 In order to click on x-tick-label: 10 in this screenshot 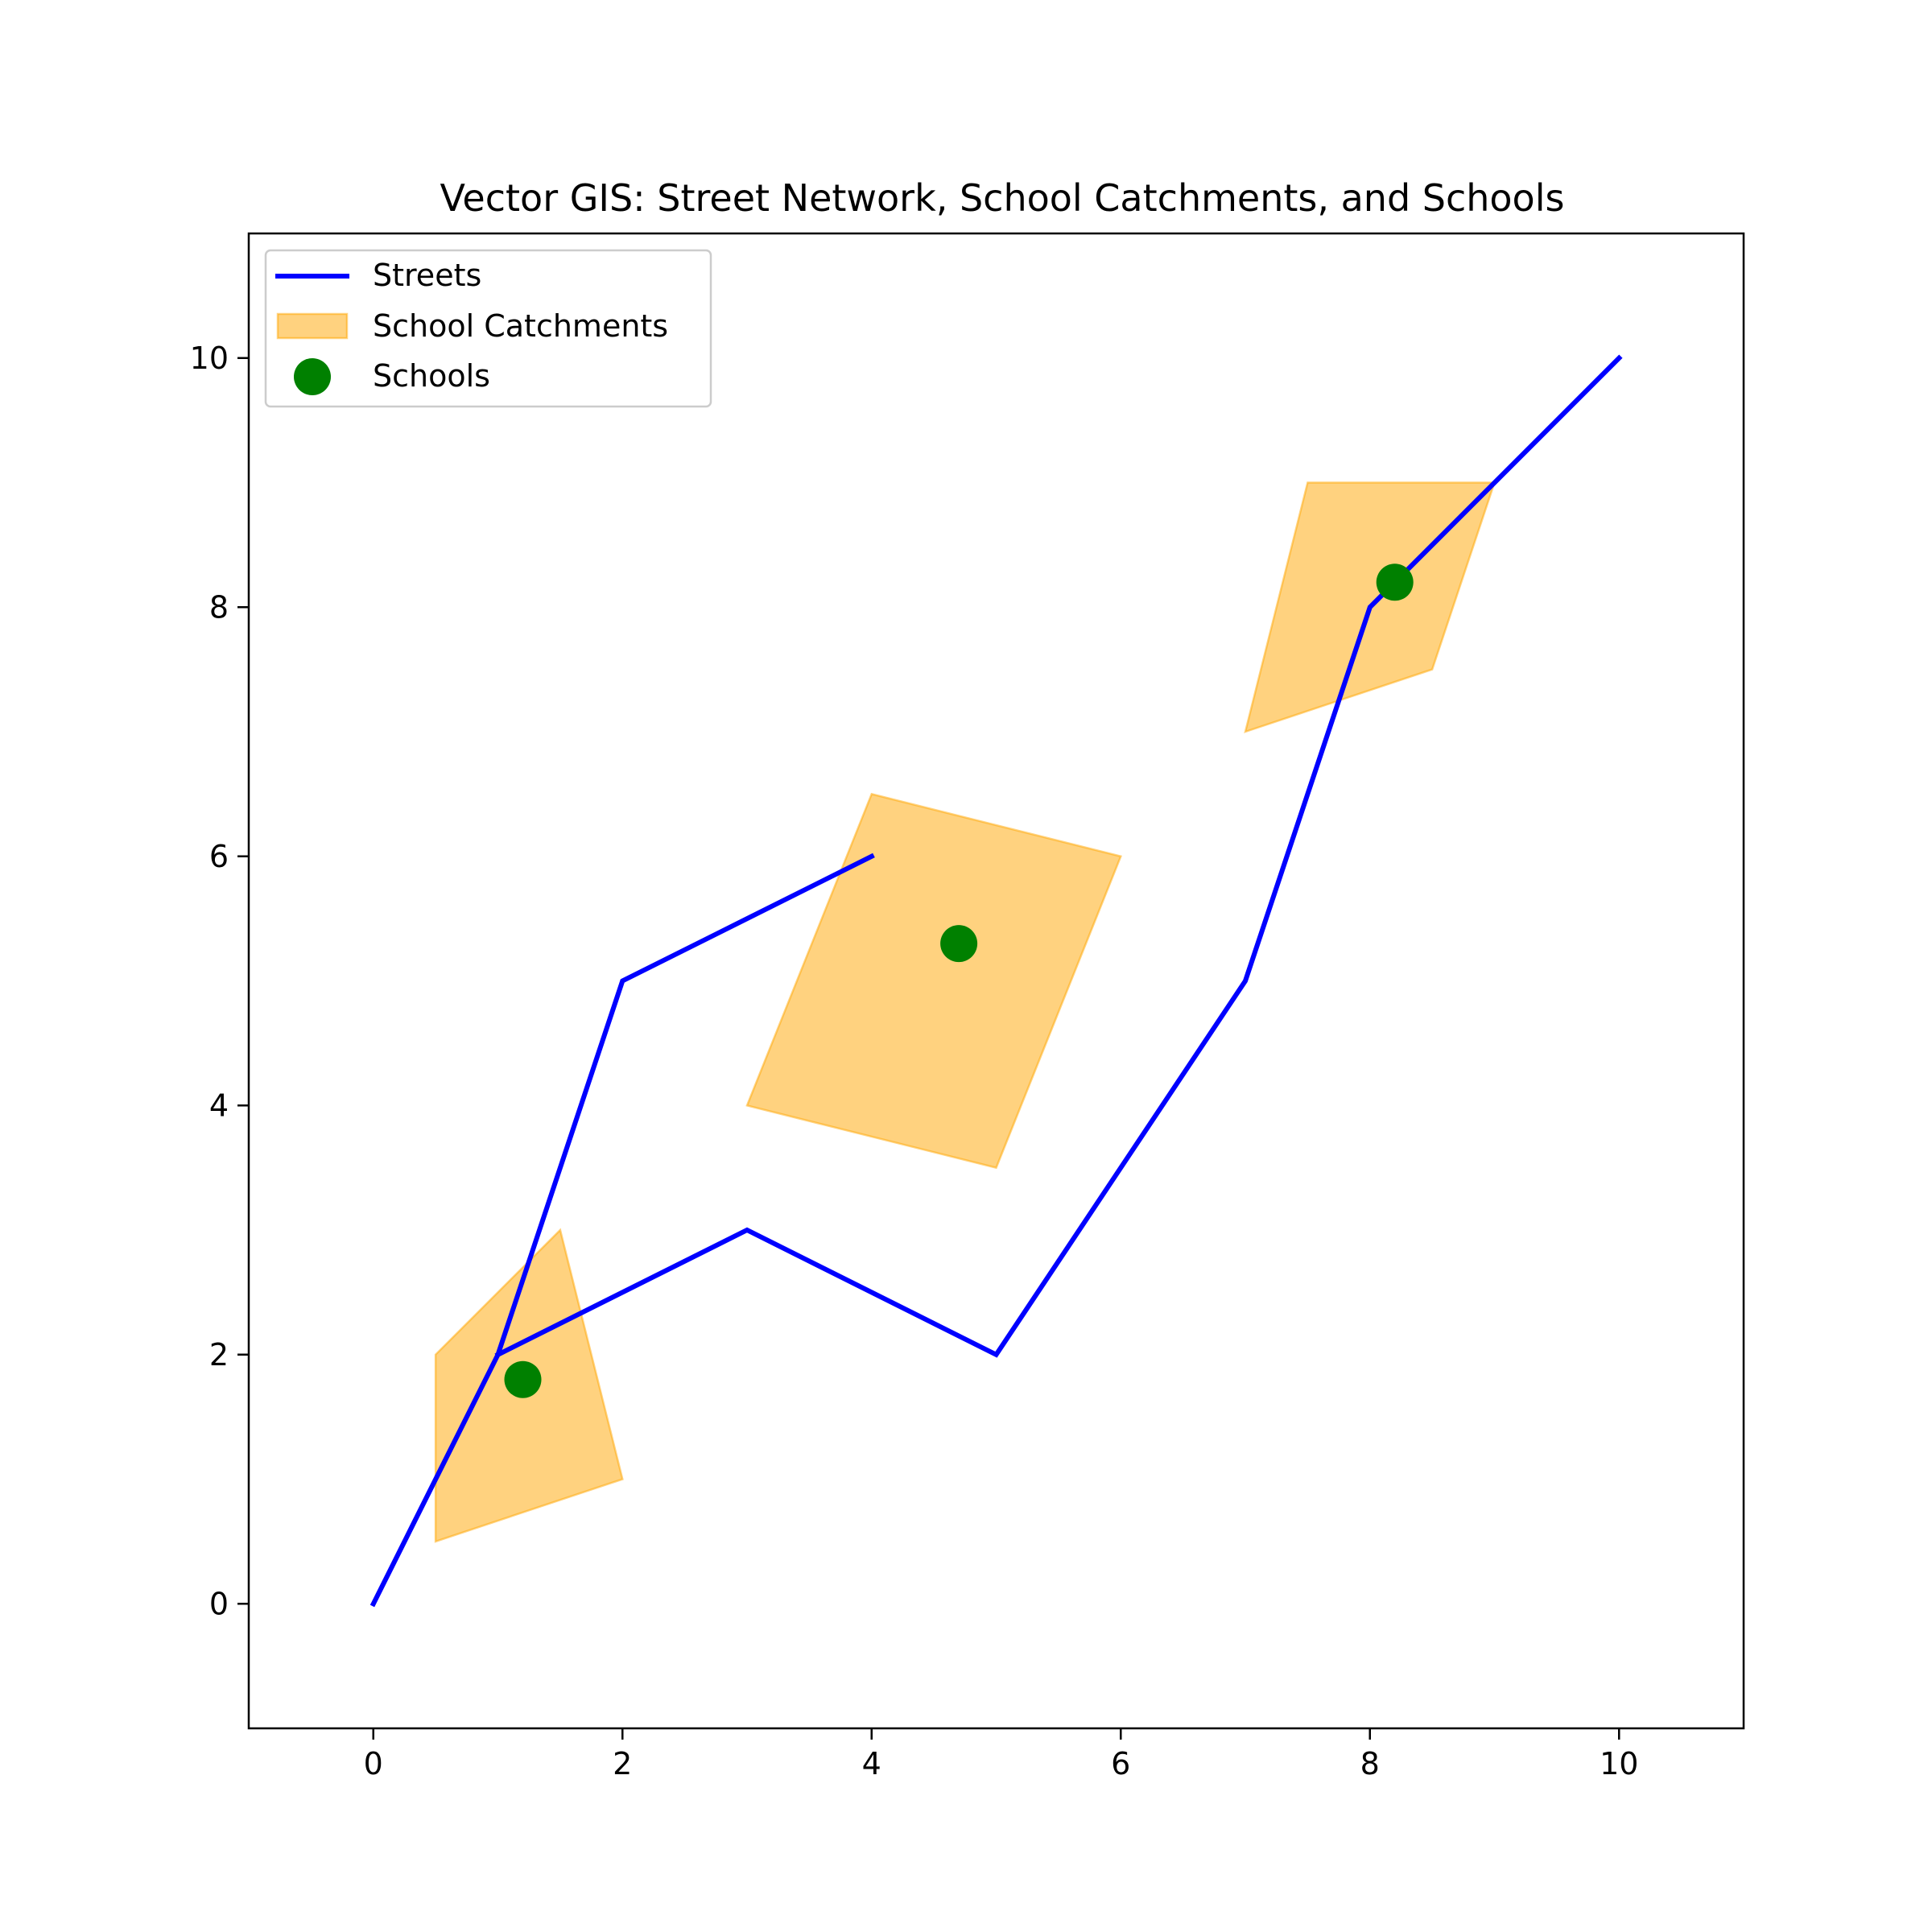, I will do `click(1619, 1764)`.